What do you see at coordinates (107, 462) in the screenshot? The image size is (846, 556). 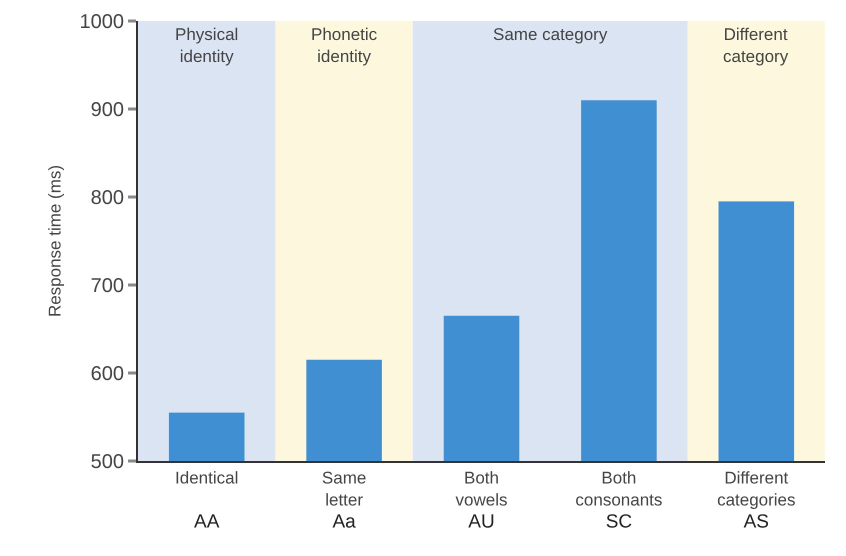 I see `y-tick-label: 500` at bounding box center [107, 462].